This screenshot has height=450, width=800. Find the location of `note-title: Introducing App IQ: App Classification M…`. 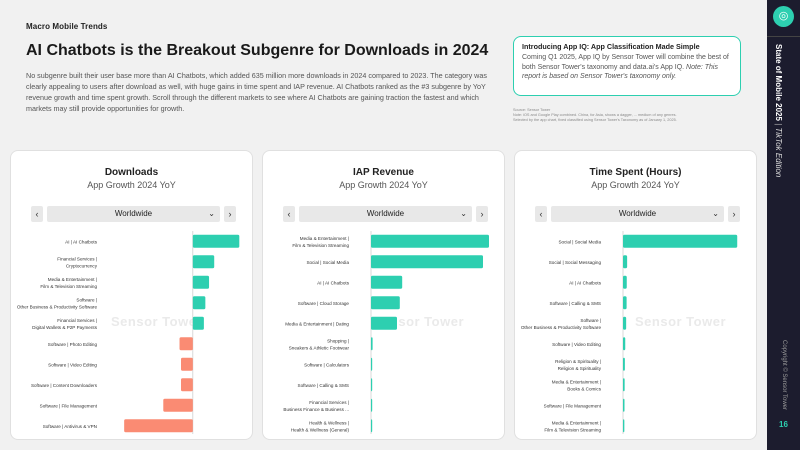

note-title: Introducing App IQ: App Classification M… is located at coordinates (611, 46).